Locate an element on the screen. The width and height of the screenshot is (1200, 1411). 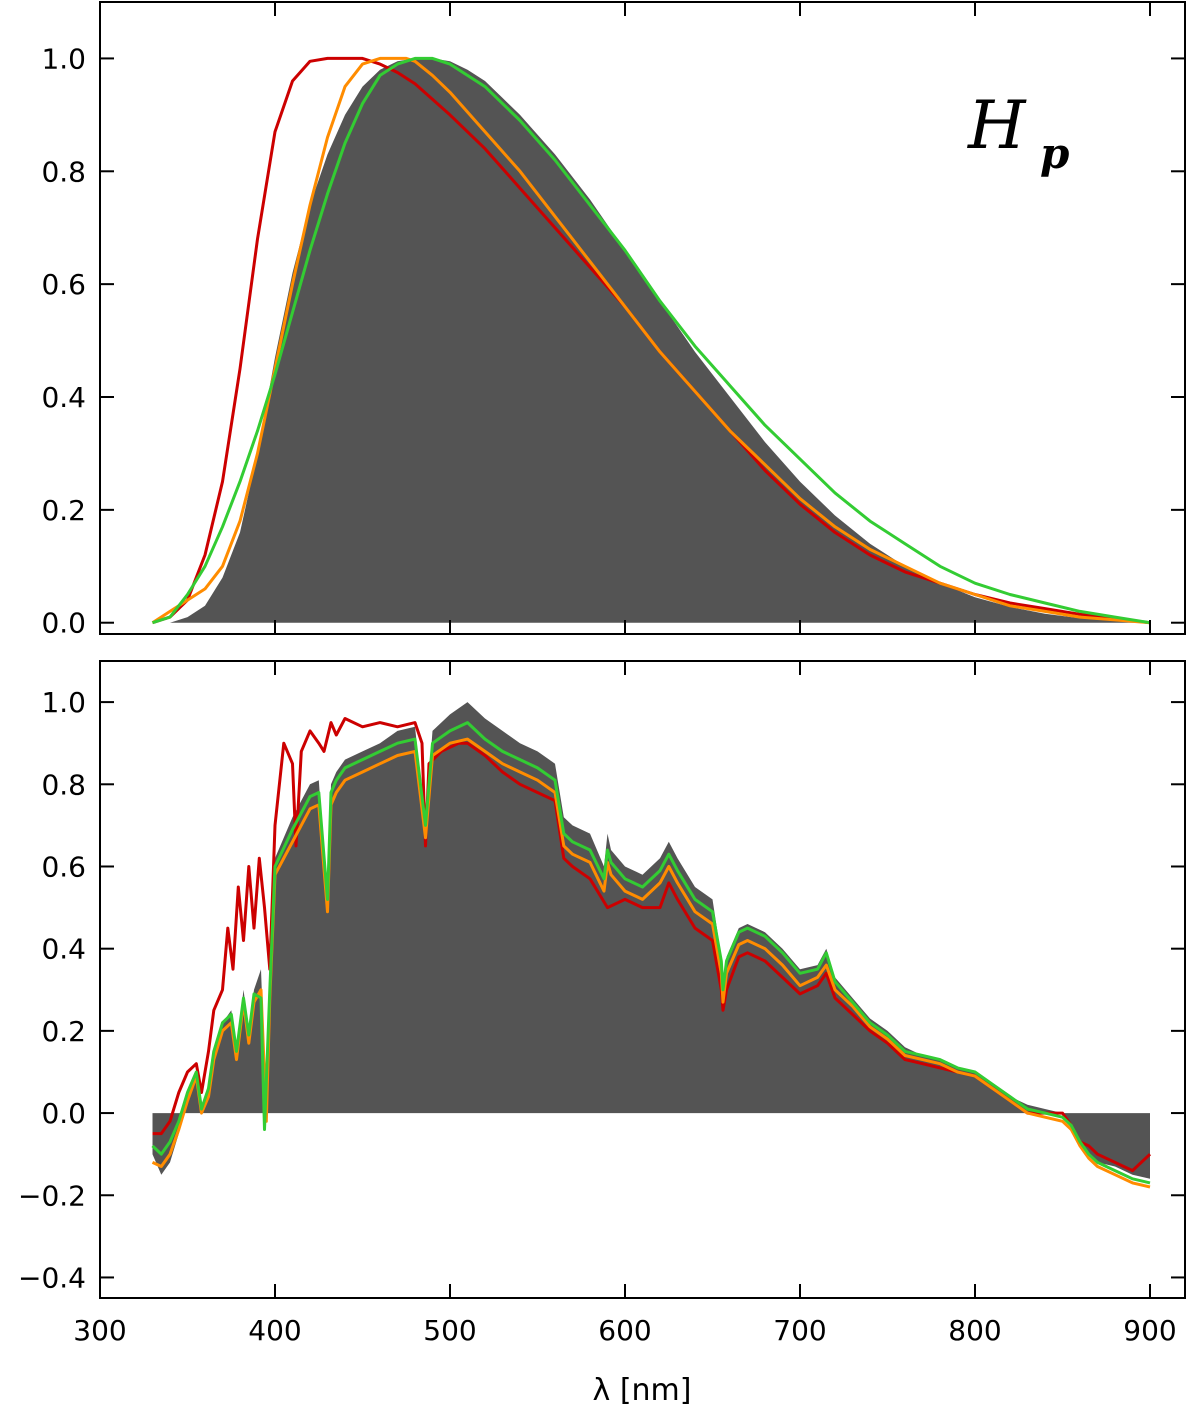
top-ytick-label: 0.2 is located at coordinates (63, 510).